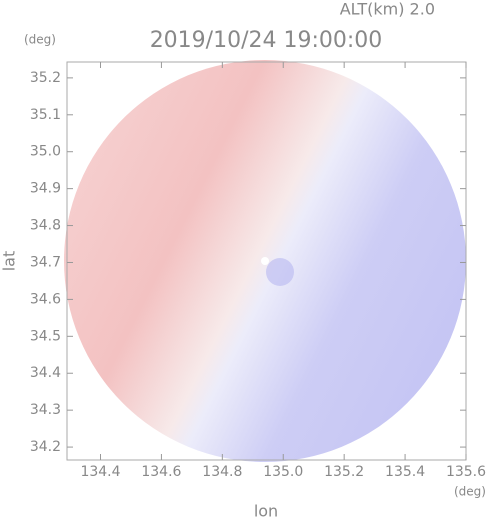 The image size is (491, 525). What do you see at coordinates (405, 472) in the screenshot?
I see `x-tick-label: 135.4` at bounding box center [405, 472].